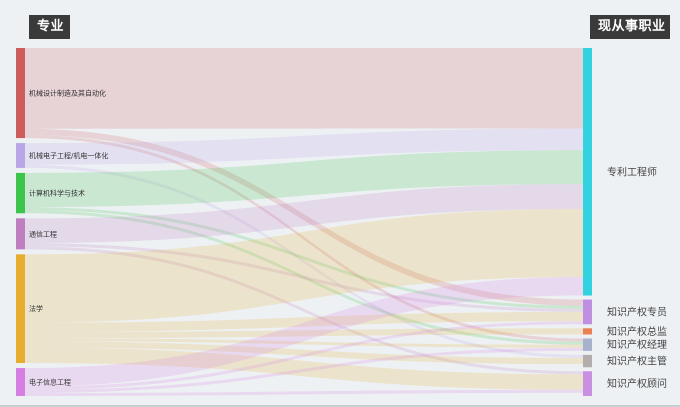  What do you see at coordinates (587, 331) in the screenshot?
I see `target-node-t2` at bounding box center [587, 331].